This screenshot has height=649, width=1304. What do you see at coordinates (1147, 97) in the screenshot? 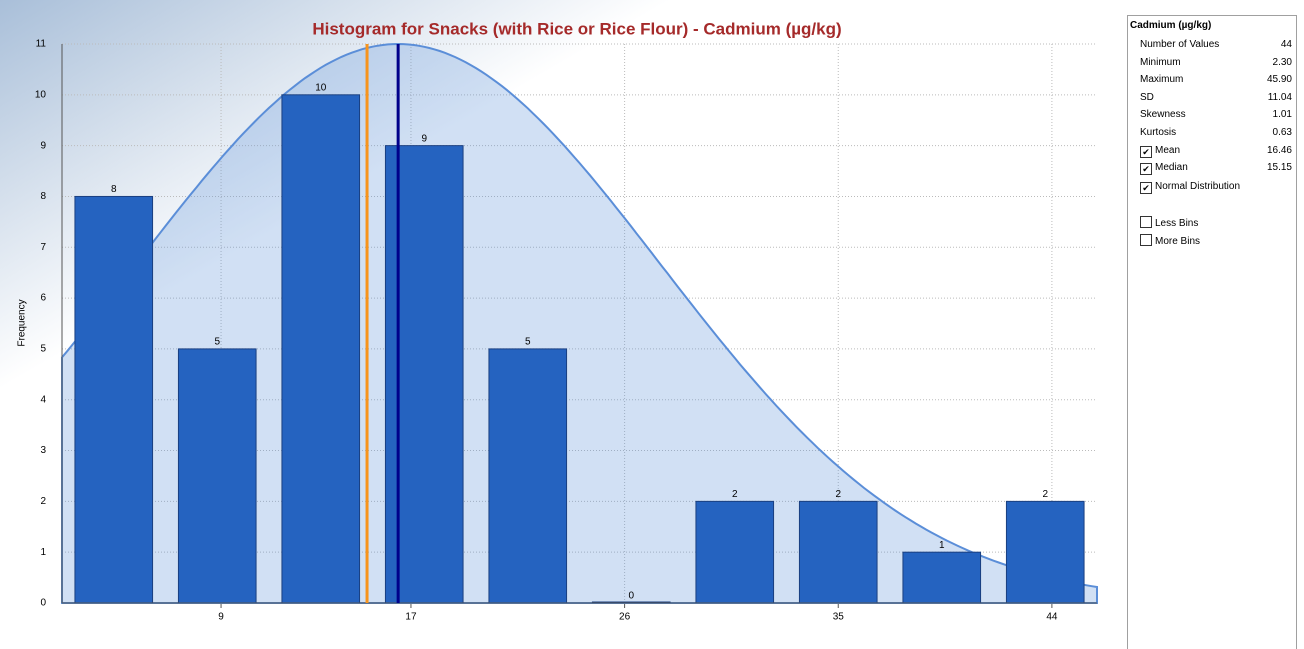
I see `stat-label: SD` at bounding box center [1147, 97].